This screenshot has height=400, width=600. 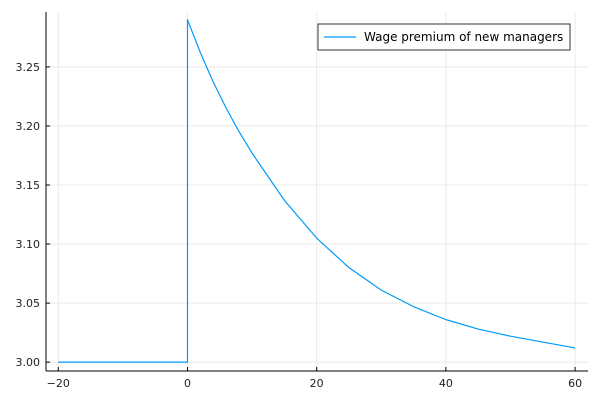 I want to click on legend-box, so click(x=444, y=37).